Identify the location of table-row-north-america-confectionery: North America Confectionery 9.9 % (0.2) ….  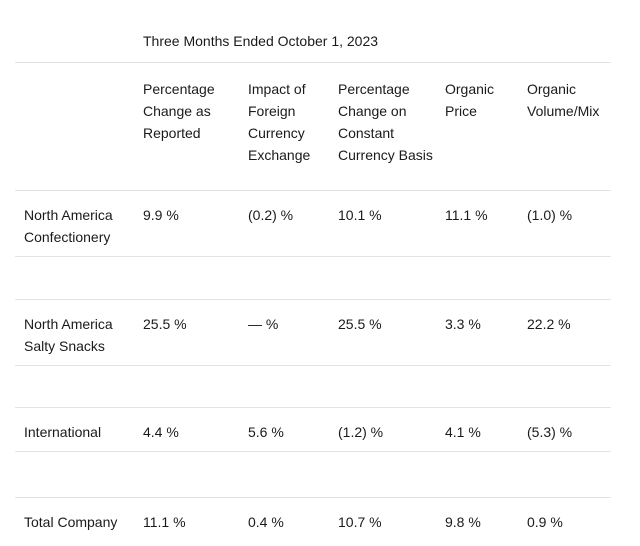
(313, 224).